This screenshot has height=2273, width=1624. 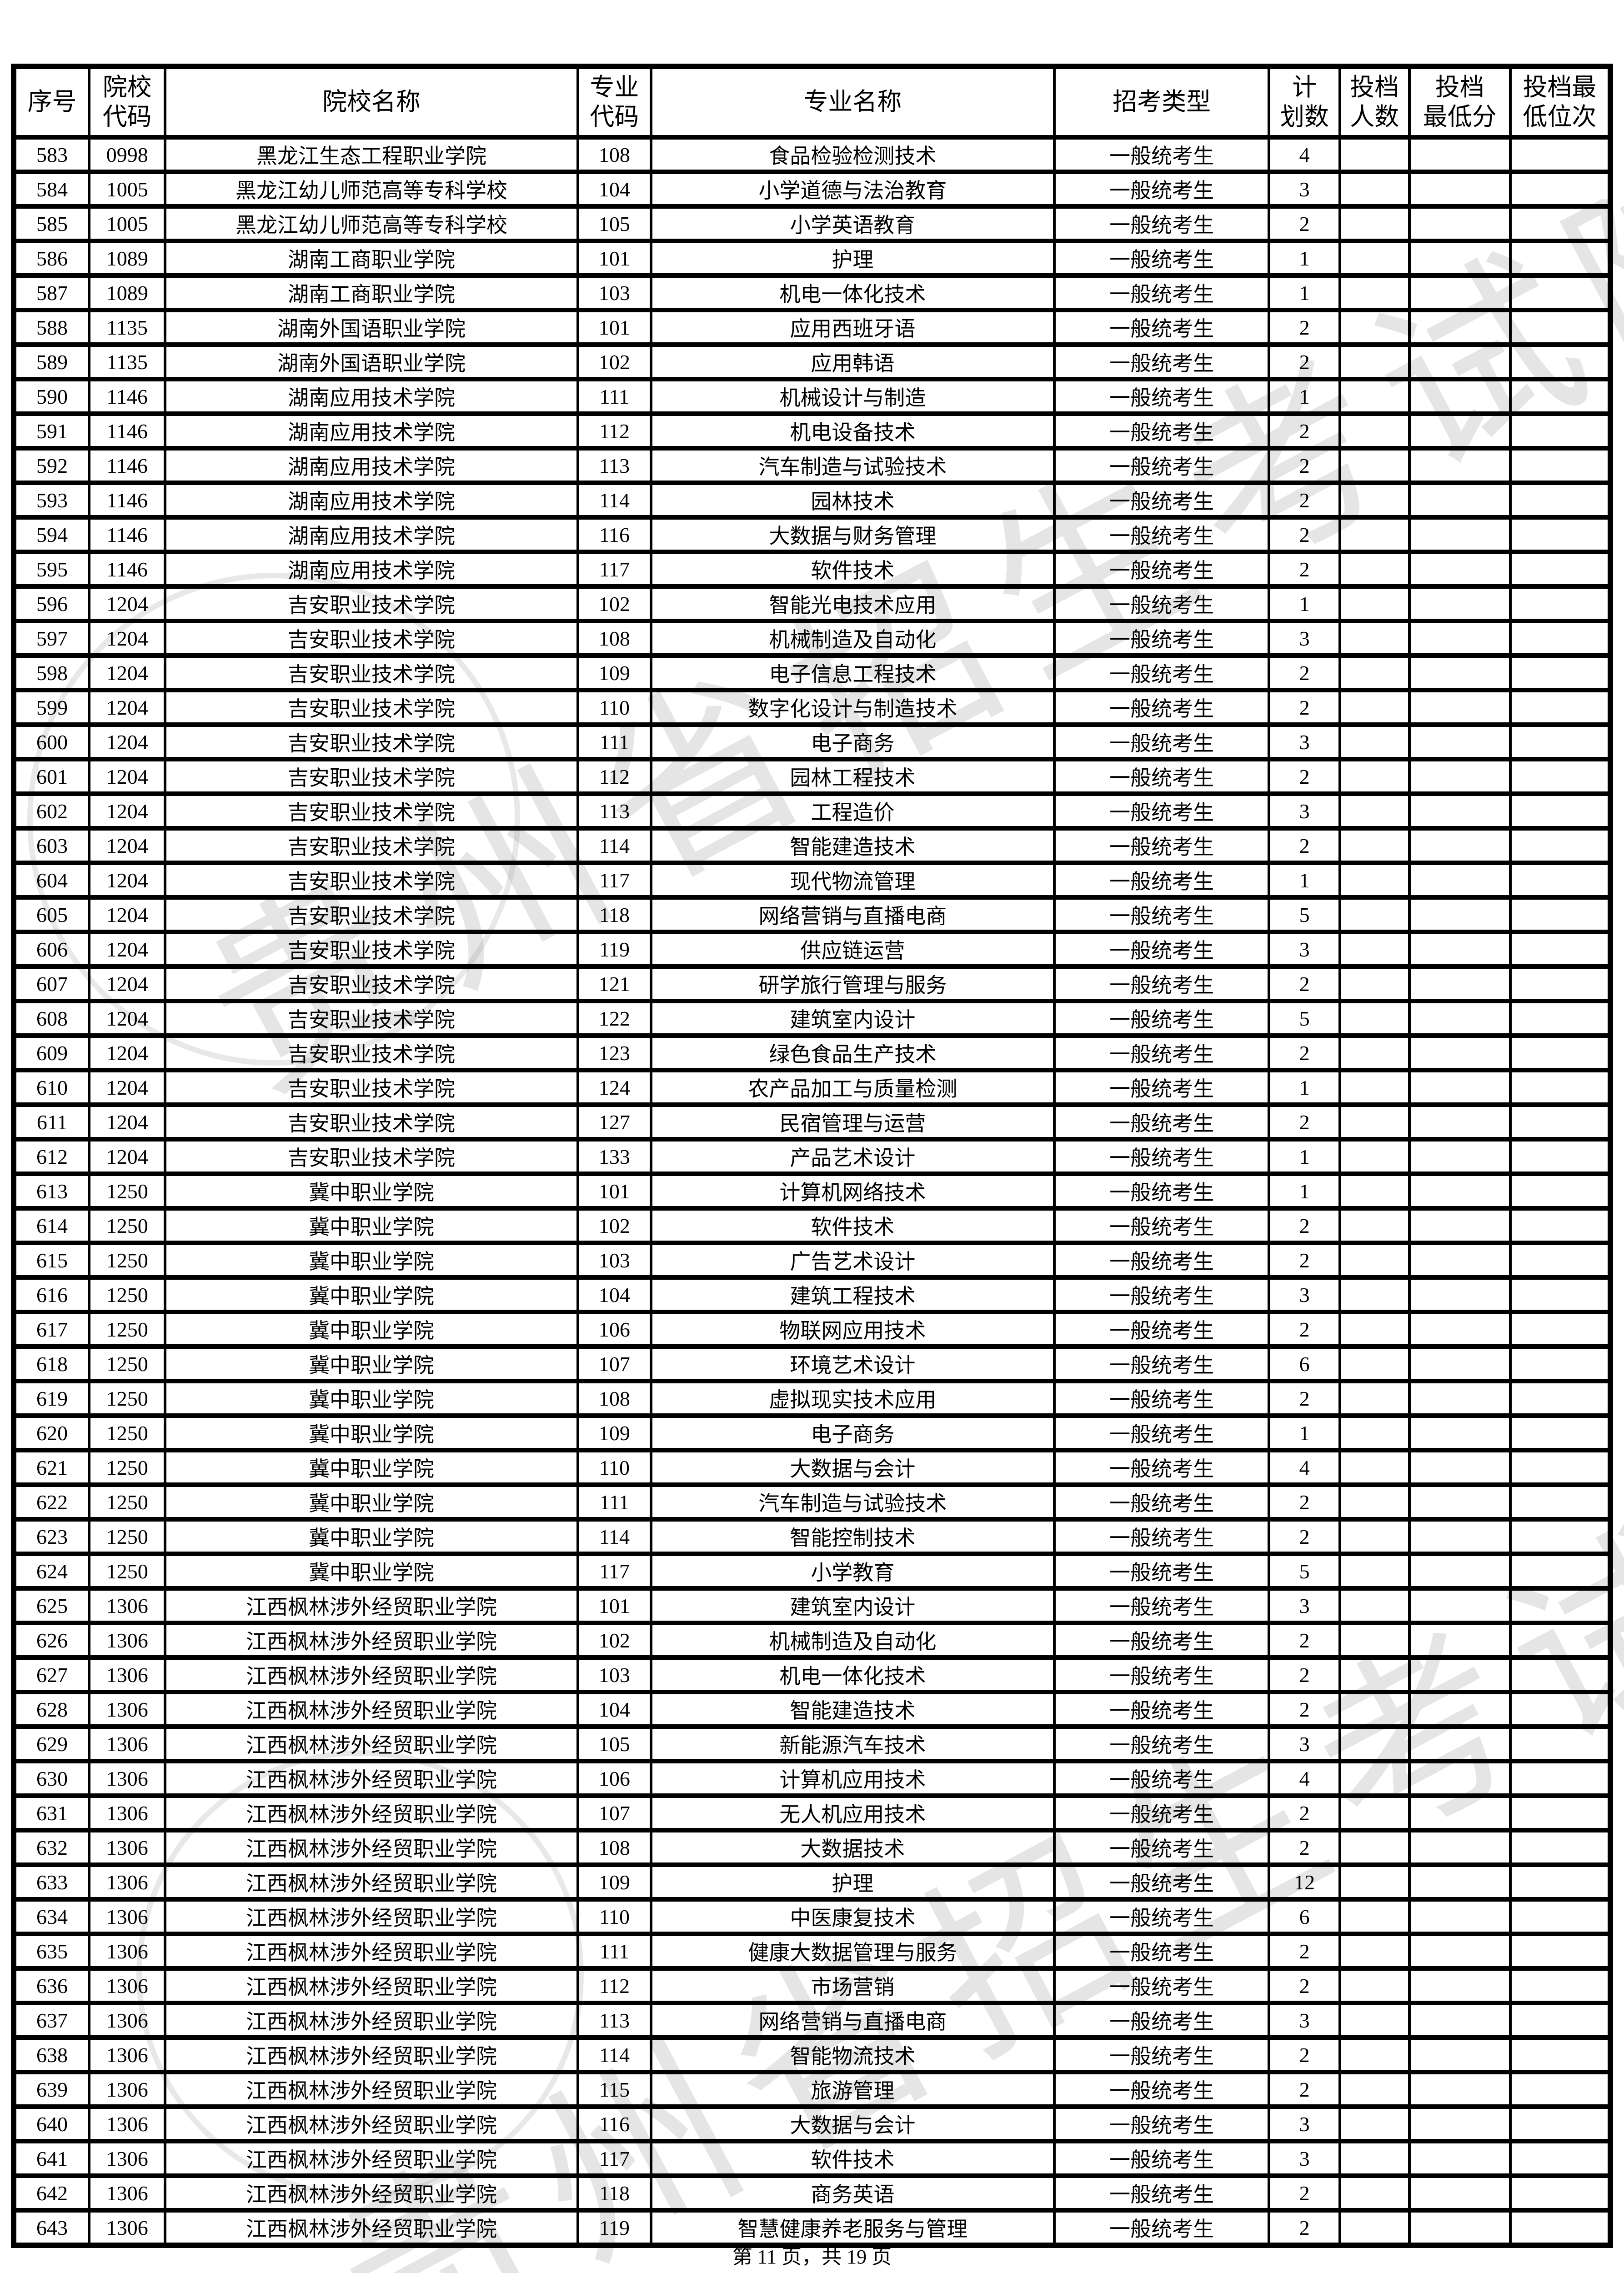 I want to click on table-row: 594 1146 湖南应用技术学院 116 大数据与财务管理 一般统考生 2, so click(x=811, y=533).